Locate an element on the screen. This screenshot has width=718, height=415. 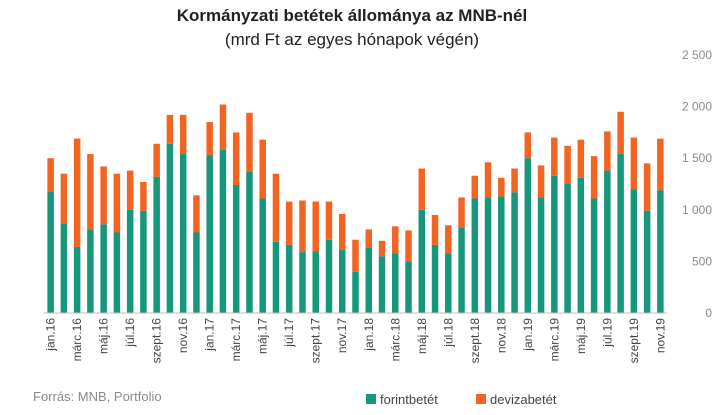
y-tick-label: 2 500 is located at coordinates (697, 55).